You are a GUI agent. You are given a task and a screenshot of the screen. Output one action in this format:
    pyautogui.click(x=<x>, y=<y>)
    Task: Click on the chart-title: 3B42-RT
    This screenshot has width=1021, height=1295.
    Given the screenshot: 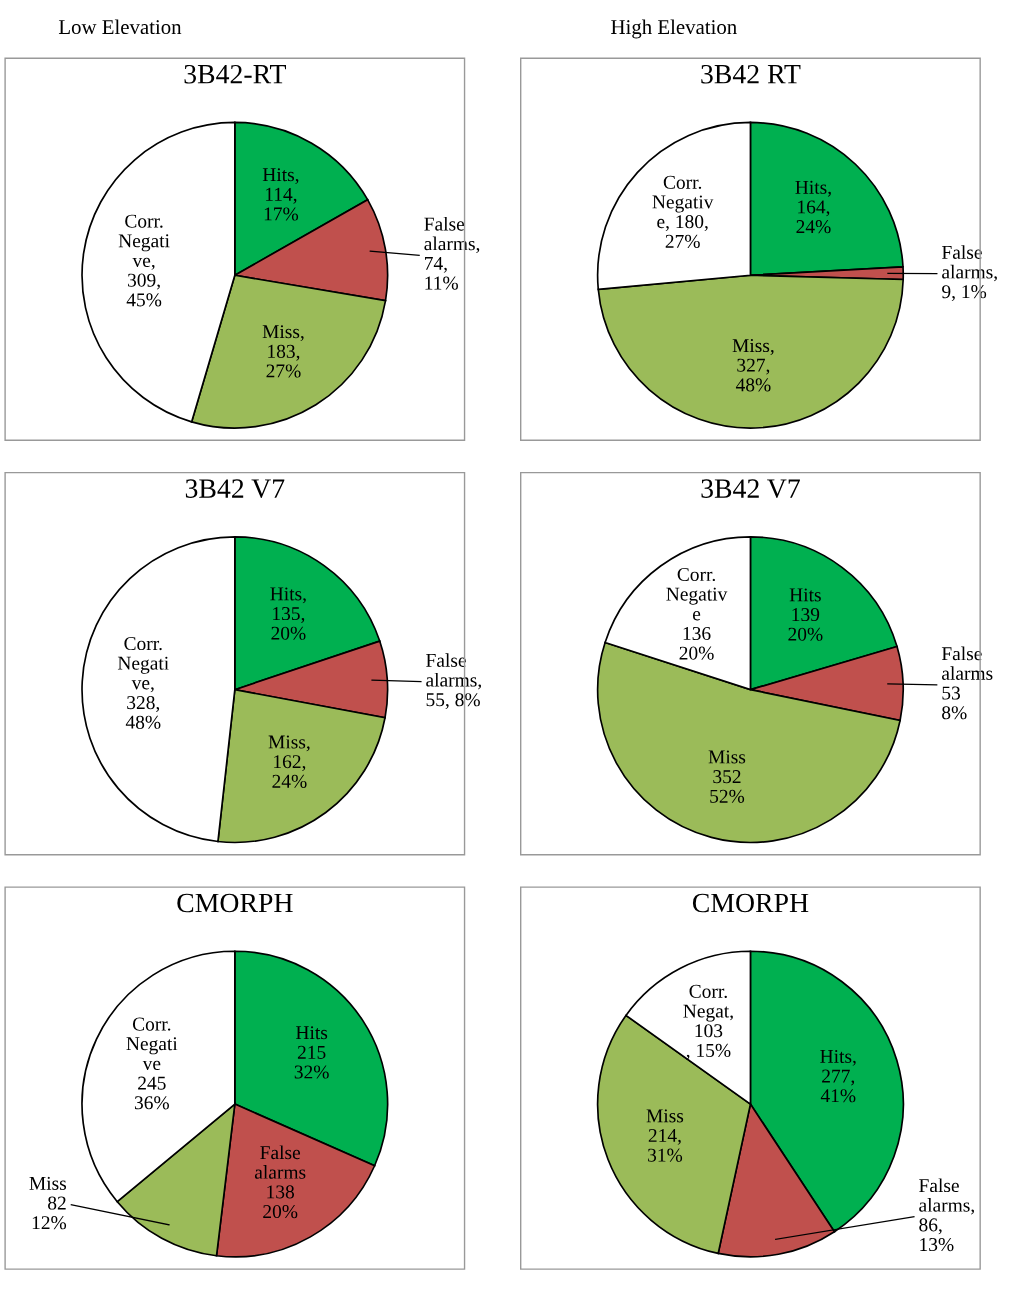 What is the action you would take?
    pyautogui.click(x=235, y=74)
    